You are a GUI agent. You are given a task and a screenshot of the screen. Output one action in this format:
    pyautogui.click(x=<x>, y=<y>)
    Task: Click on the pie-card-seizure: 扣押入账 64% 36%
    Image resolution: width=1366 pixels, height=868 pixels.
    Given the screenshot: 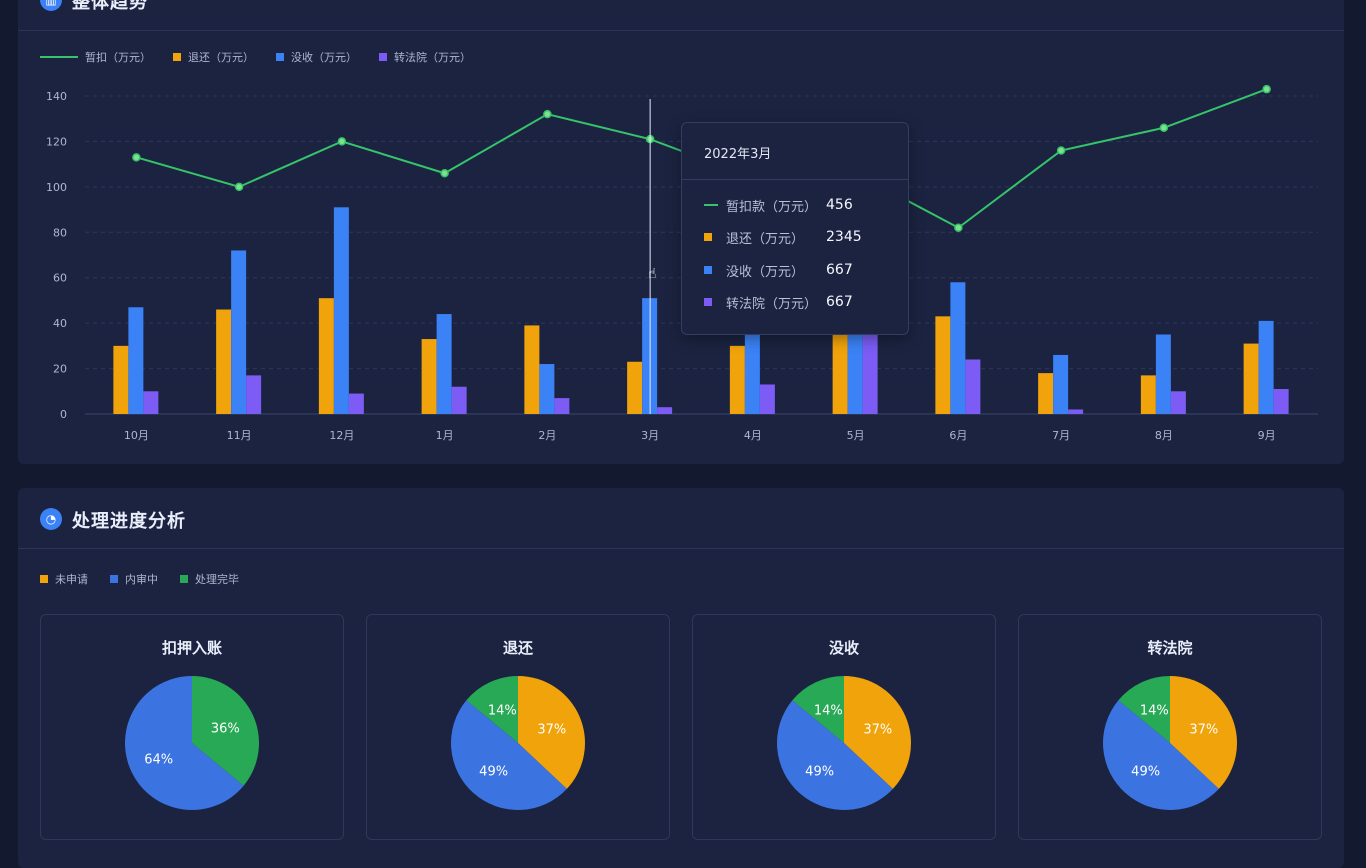 What is the action you would take?
    pyautogui.click(x=192, y=727)
    